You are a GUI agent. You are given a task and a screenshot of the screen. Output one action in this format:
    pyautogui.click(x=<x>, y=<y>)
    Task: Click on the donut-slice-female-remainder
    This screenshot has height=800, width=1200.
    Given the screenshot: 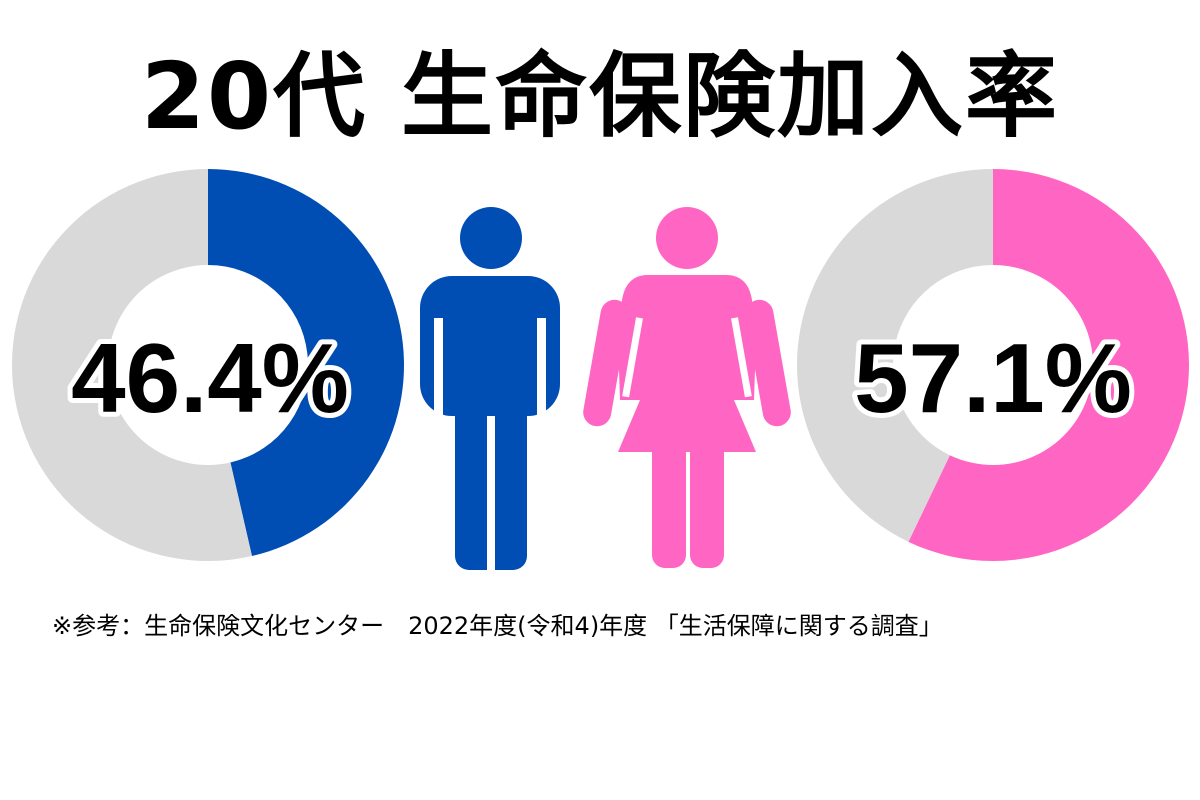 What is the action you would take?
    pyautogui.click(x=894, y=355)
    